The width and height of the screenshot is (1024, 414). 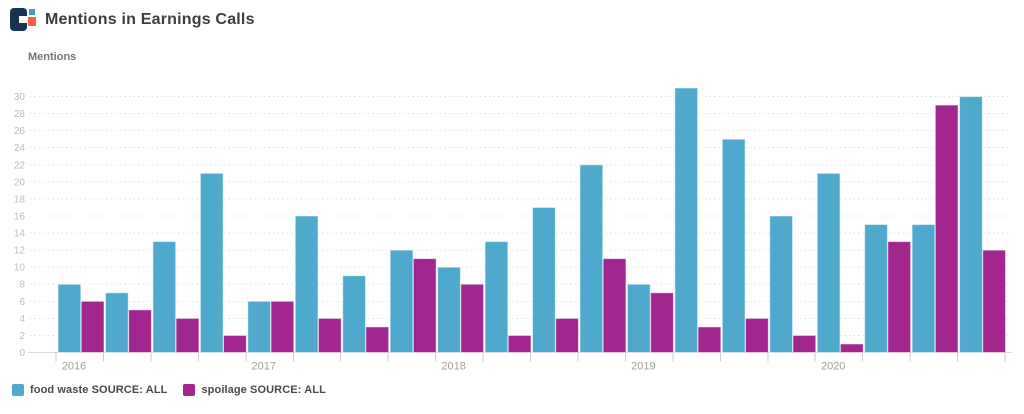 What do you see at coordinates (20, 97) in the screenshot?
I see `y-tick-label-30: 30` at bounding box center [20, 97].